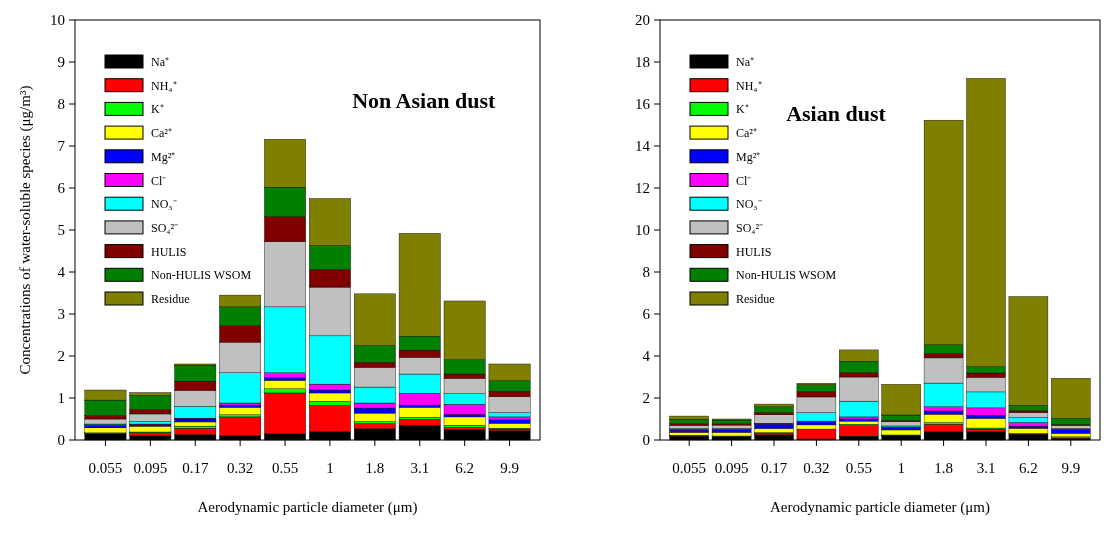  I want to click on y-tick-label: 14, so click(643, 146).